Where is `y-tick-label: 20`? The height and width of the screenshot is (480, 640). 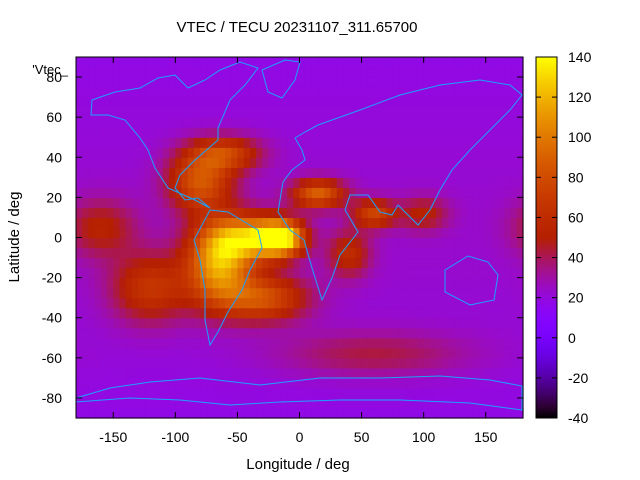
y-tick-label: 20 is located at coordinates (54, 197).